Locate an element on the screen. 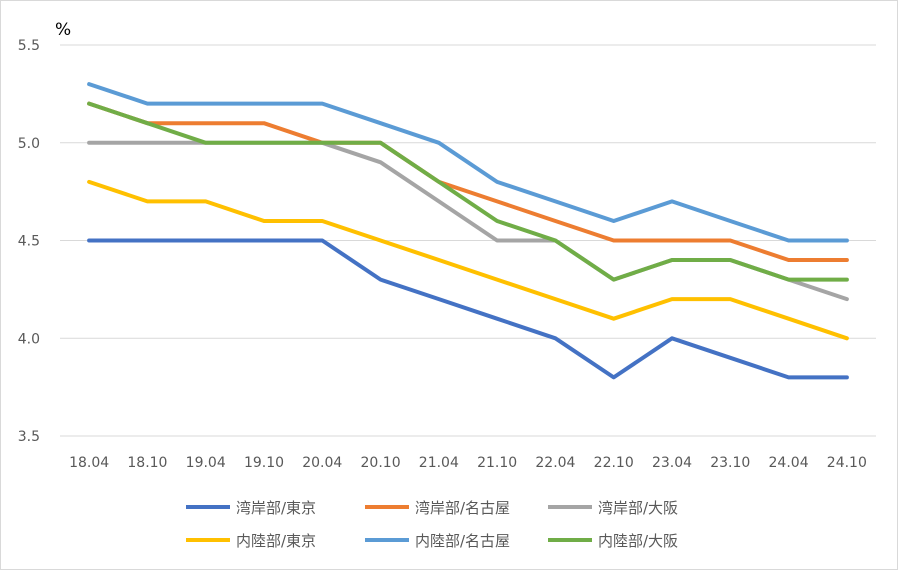 The height and width of the screenshot is (572, 900). legend-label: 湾岸部/名古屋 is located at coordinates (462, 508).